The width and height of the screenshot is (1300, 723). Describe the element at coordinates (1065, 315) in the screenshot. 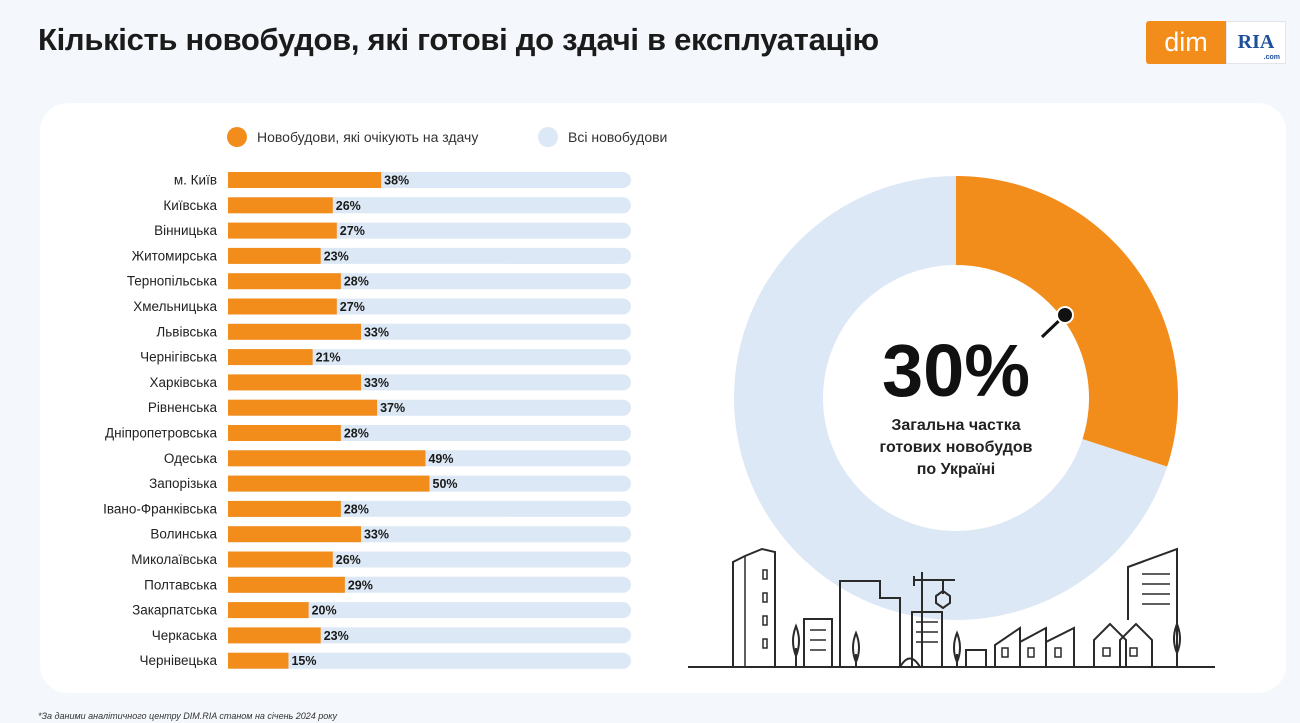

I see `donut-pointer-dot` at that location.